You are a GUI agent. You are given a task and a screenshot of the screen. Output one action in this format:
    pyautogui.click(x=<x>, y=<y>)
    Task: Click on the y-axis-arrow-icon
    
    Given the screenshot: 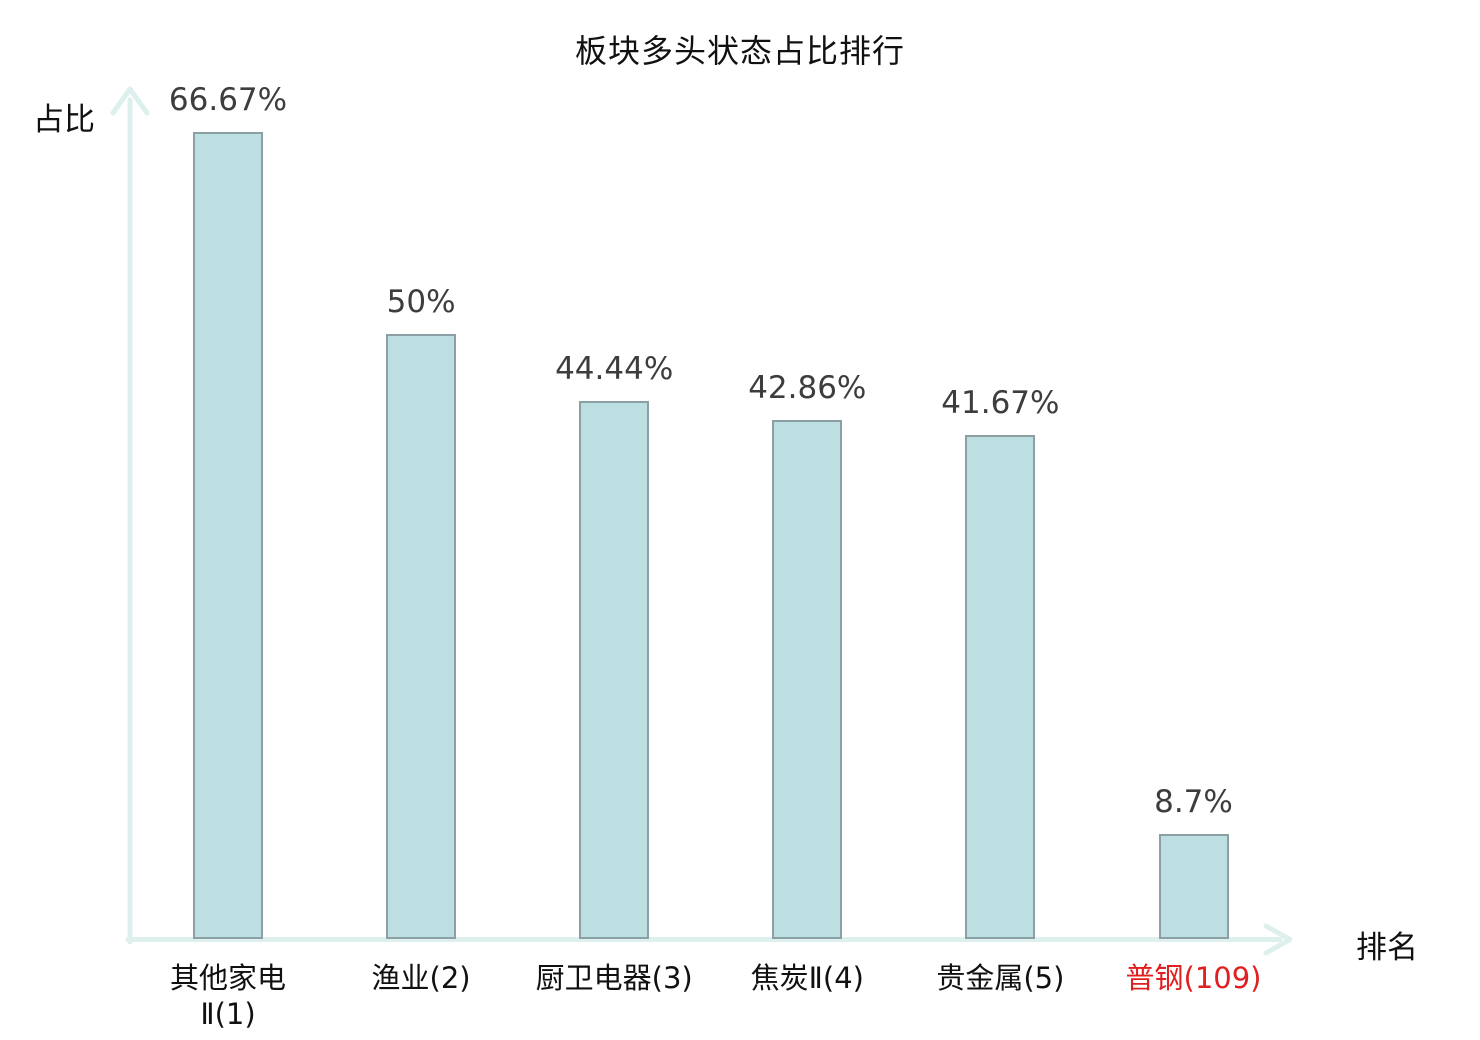 What is the action you would take?
    pyautogui.click(x=130, y=101)
    